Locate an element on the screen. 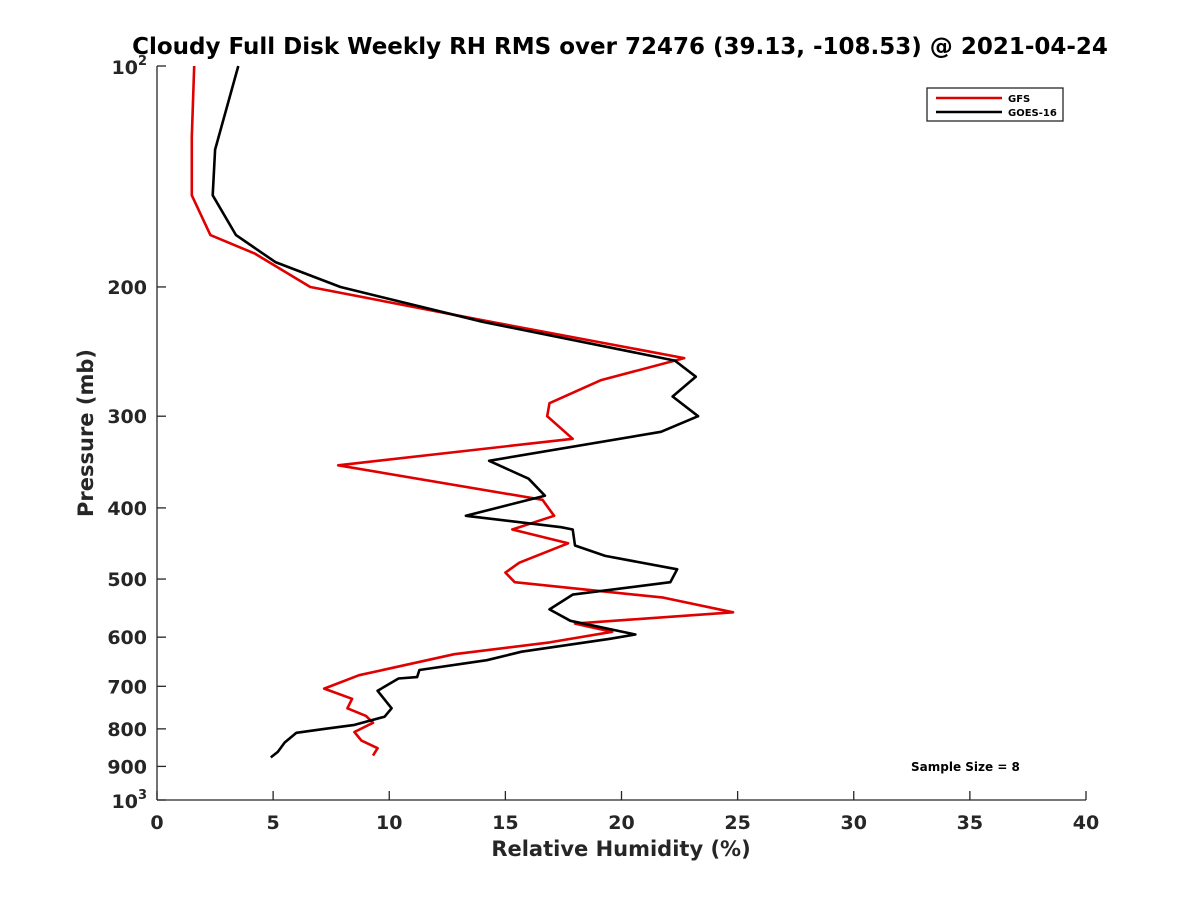 This screenshot has width=1200, height=900. legend-label: GOES-16 is located at coordinates (1032, 113).